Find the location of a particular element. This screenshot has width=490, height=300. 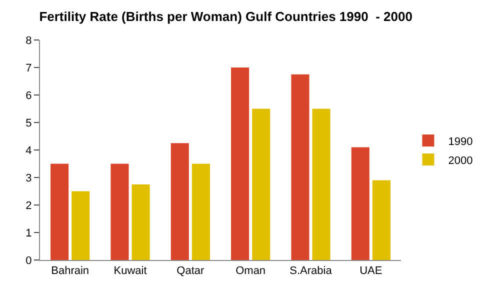

x-tick-label: UAE is located at coordinates (371, 271).